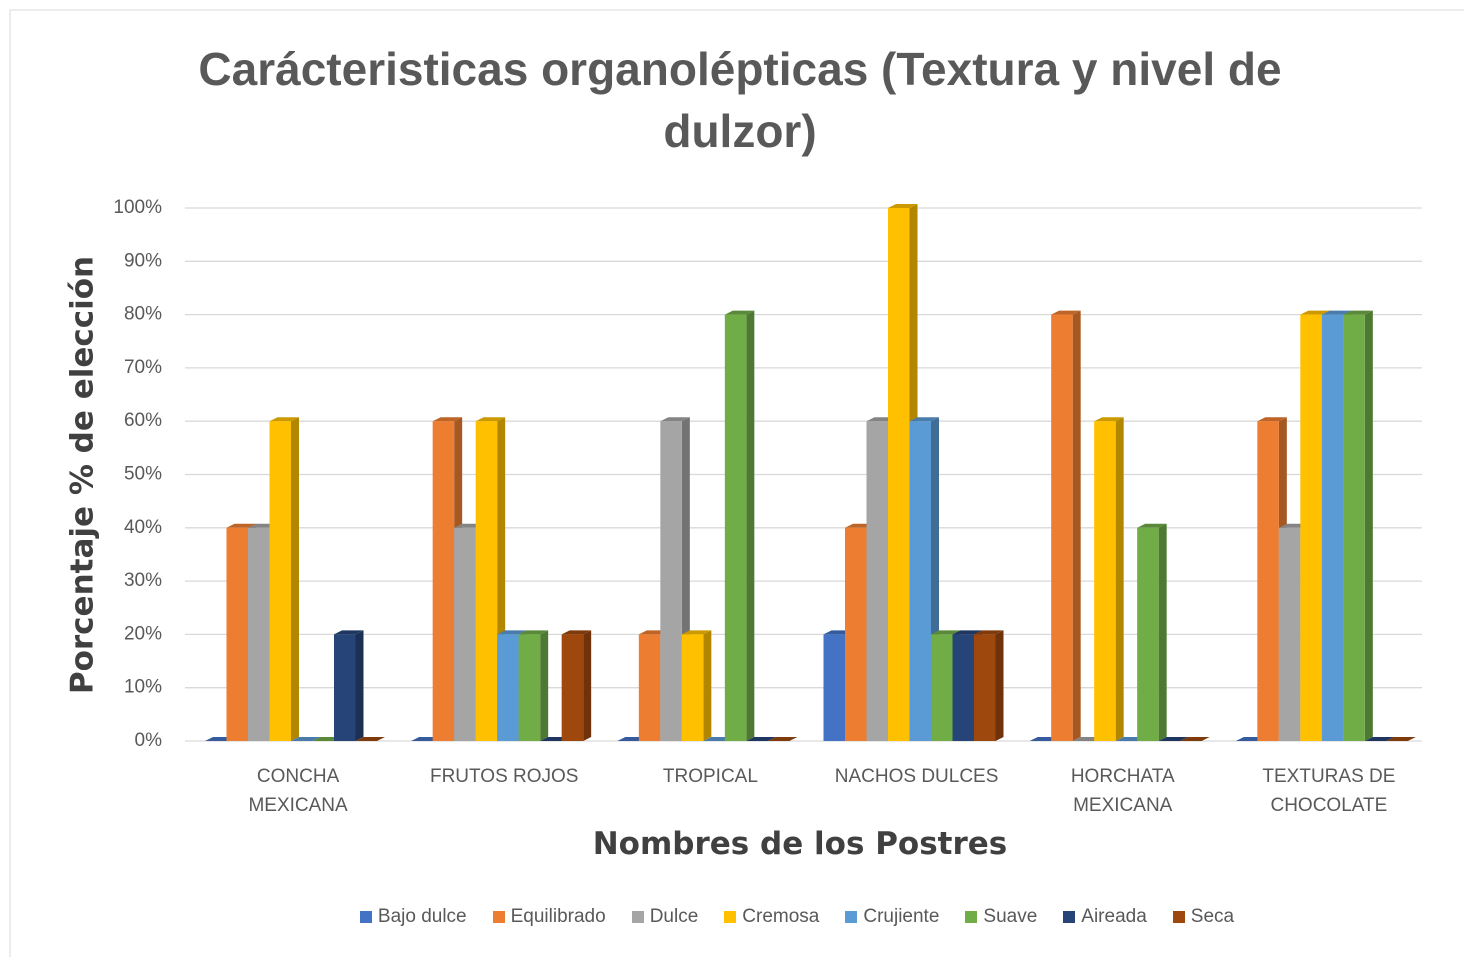  I want to click on x-tick-label: TROPICAL, so click(710, 776).